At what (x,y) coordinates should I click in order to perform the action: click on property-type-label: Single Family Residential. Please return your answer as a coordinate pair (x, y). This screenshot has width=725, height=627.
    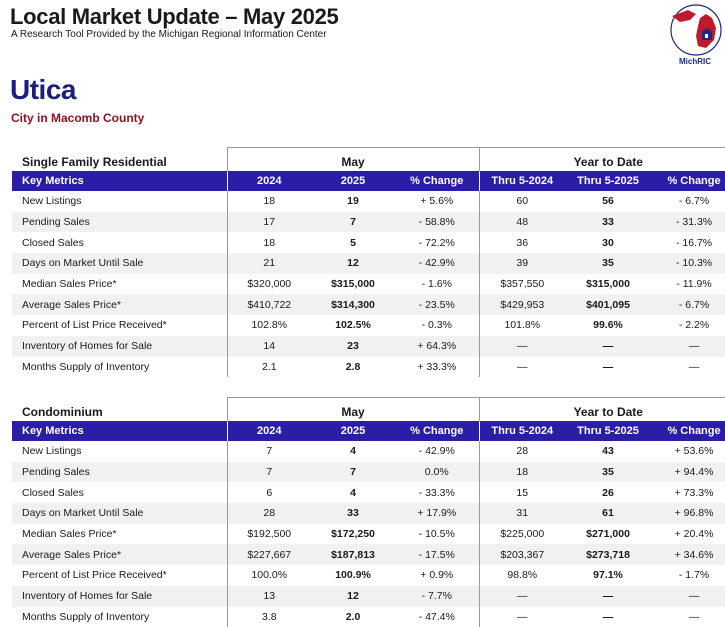
    Looking at the image, I should click on (119, 160).